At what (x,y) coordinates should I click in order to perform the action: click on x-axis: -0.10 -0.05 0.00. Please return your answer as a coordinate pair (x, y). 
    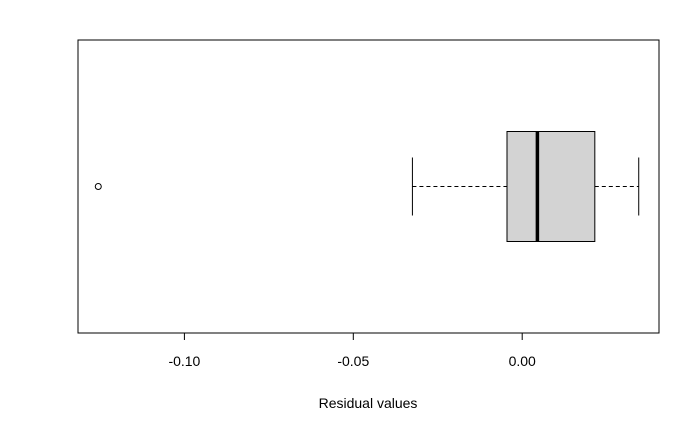
    Looking at the image, I should click on (352, 350).